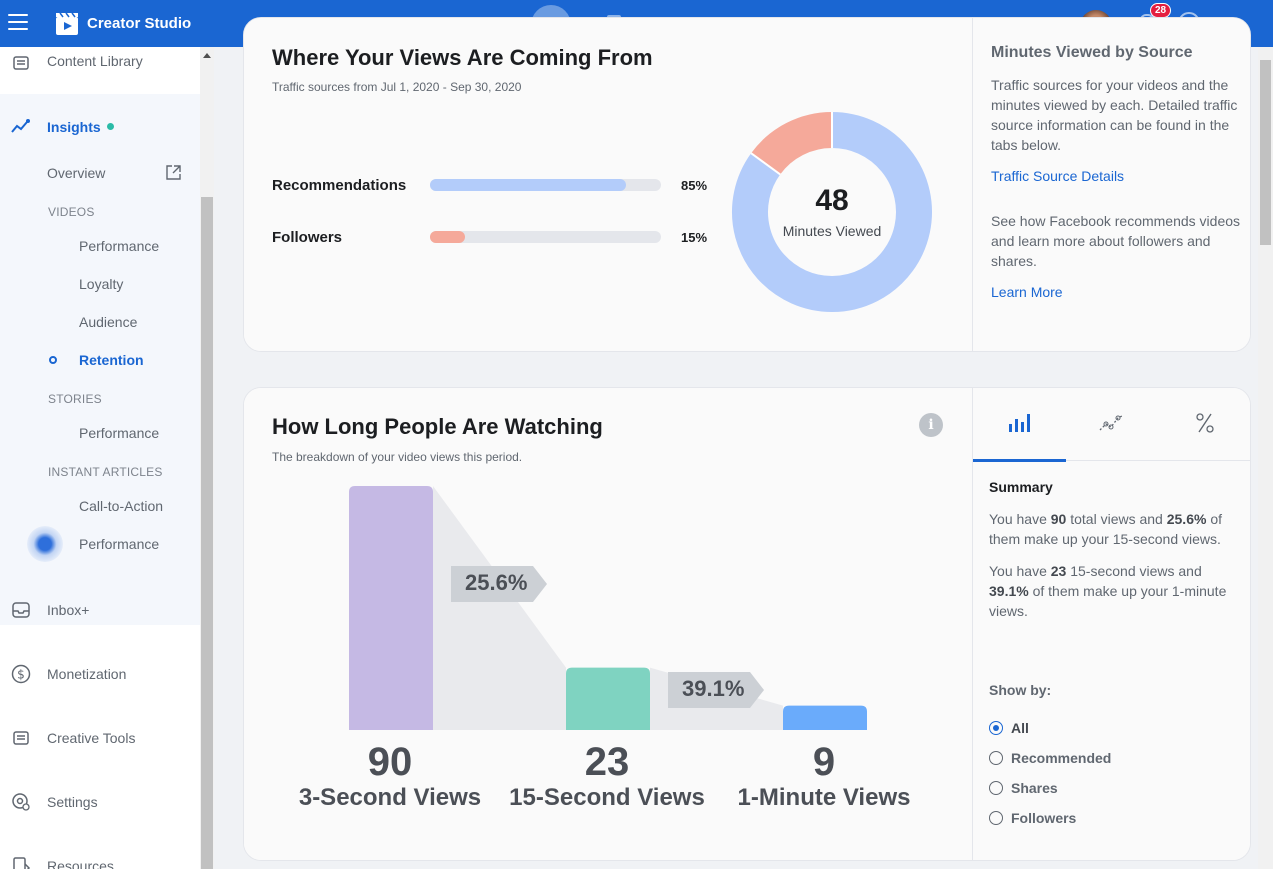 This screenshot has width=1273, height=869. I want to click on sidebar-item-video-performance: Performance, so click(119, 246).